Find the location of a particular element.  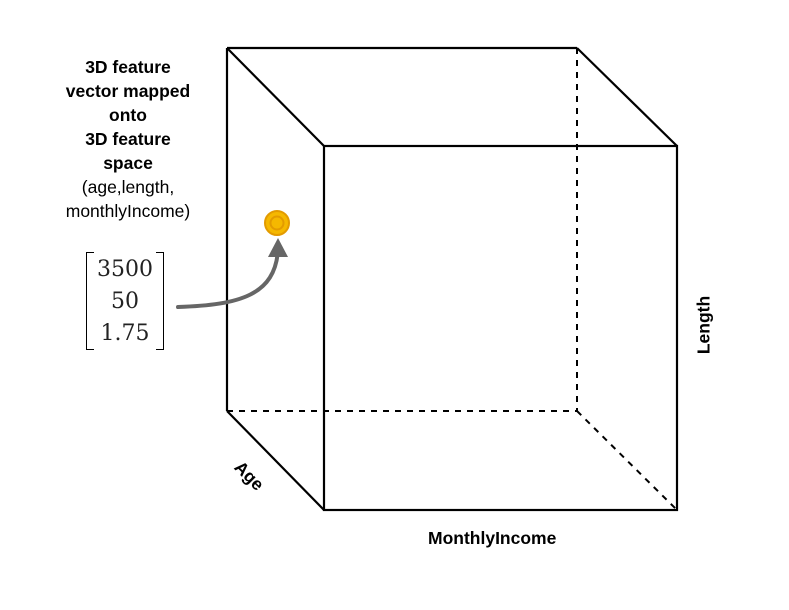

cube-edge-top-left-depth is located at coordinates (275, 97).